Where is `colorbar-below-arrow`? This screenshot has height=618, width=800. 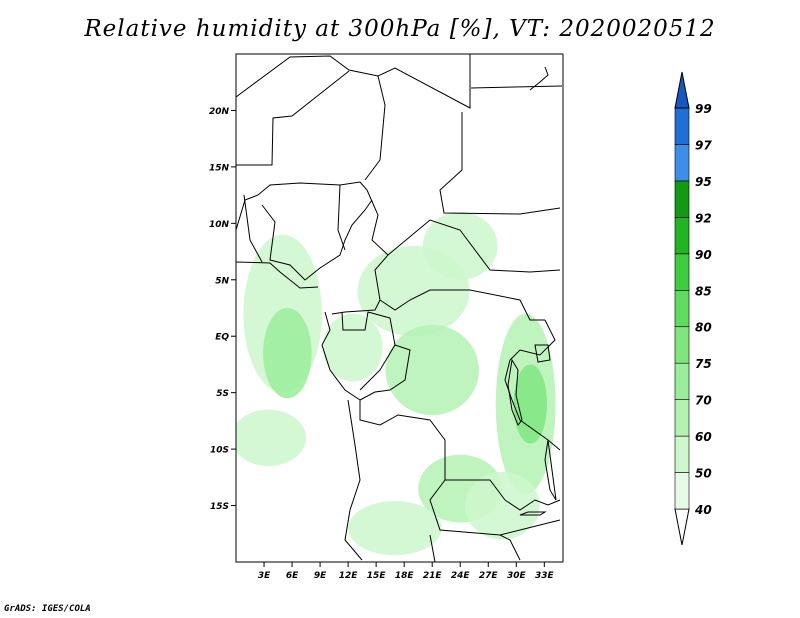 colorbar-below-arrow is located at coordinates (682, 527).